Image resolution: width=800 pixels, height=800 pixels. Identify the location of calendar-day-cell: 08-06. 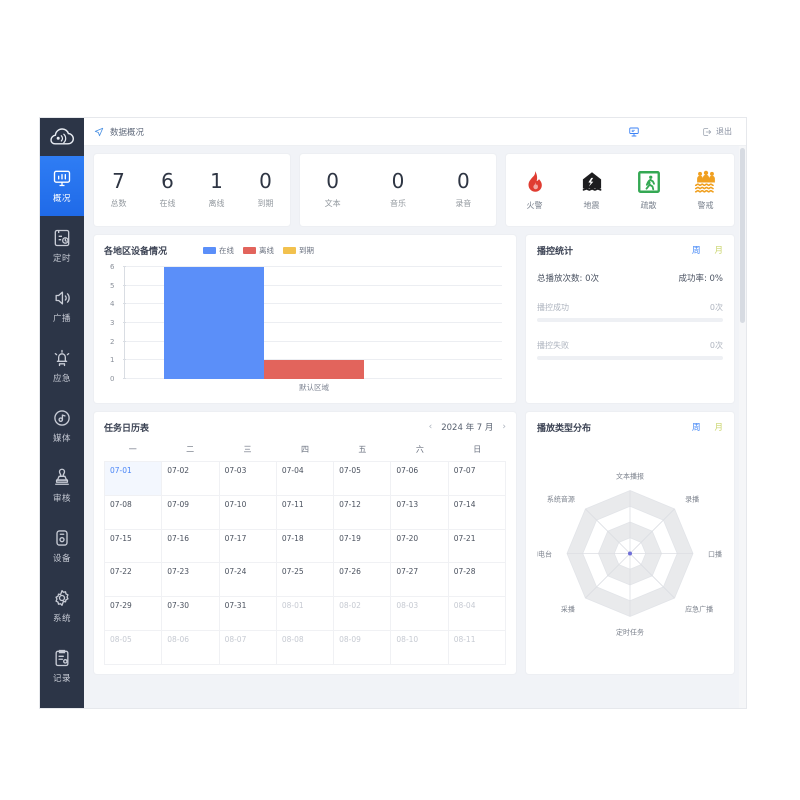
(191, 648).